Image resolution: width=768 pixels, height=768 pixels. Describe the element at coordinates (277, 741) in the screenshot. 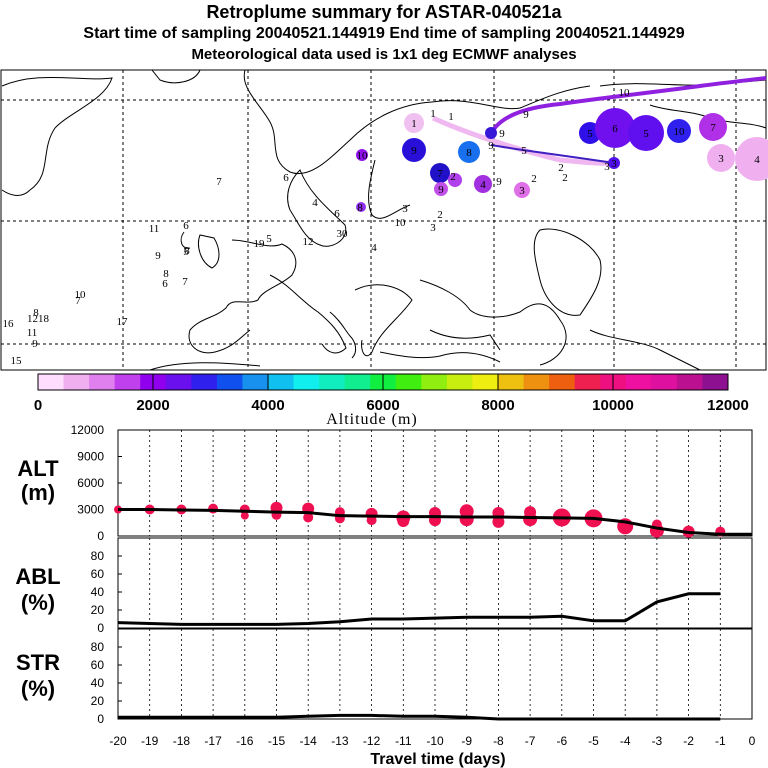

I see `x-tick-label: -15` at that location.